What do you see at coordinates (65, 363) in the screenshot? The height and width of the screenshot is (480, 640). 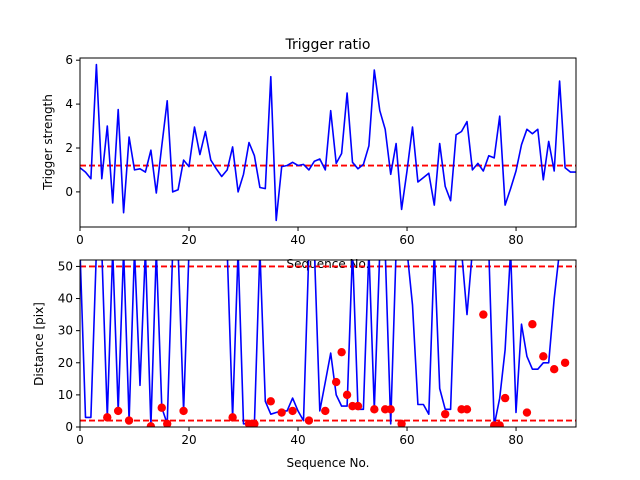 I see `y-tick-label: 20` at bounding box center [65, 363].